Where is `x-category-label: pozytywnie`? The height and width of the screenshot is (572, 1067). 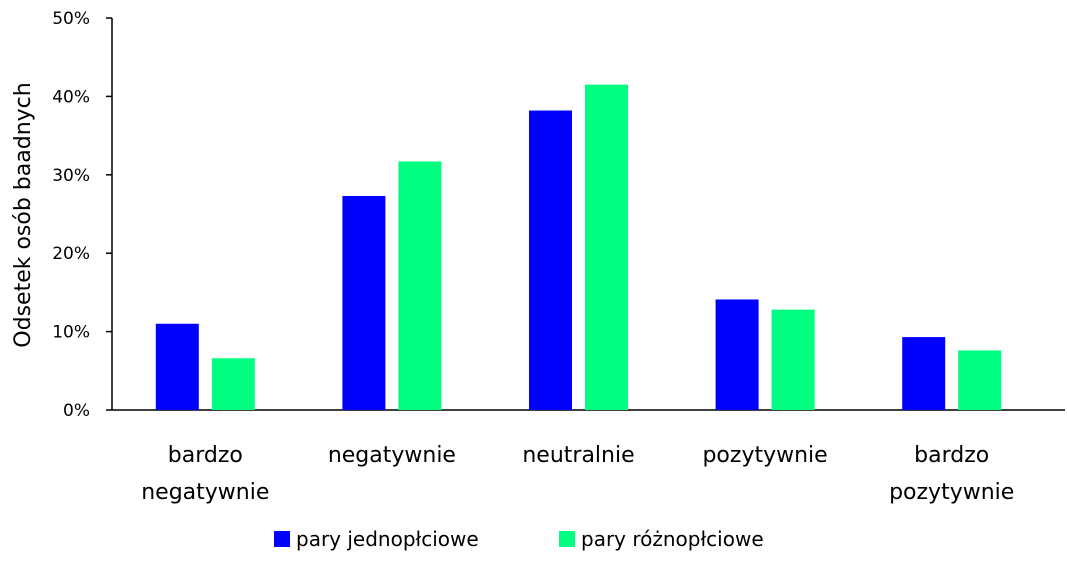 x-category-label: pozytywnie is located at coordinates (764, 455).